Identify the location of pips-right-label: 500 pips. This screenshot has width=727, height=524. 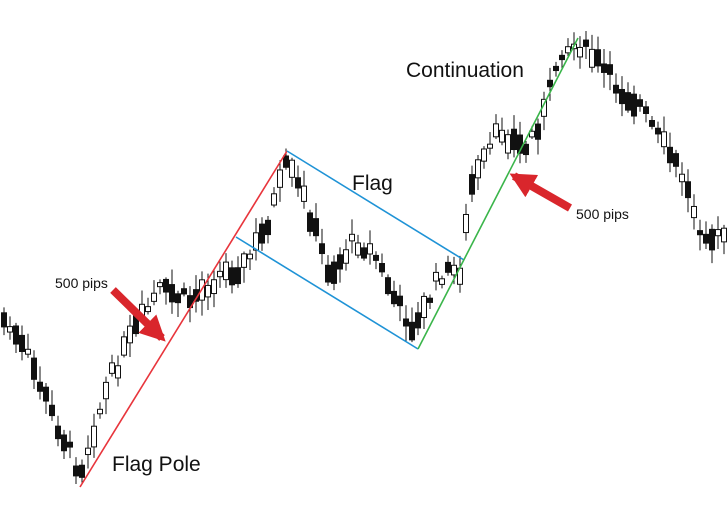
(602, 214).